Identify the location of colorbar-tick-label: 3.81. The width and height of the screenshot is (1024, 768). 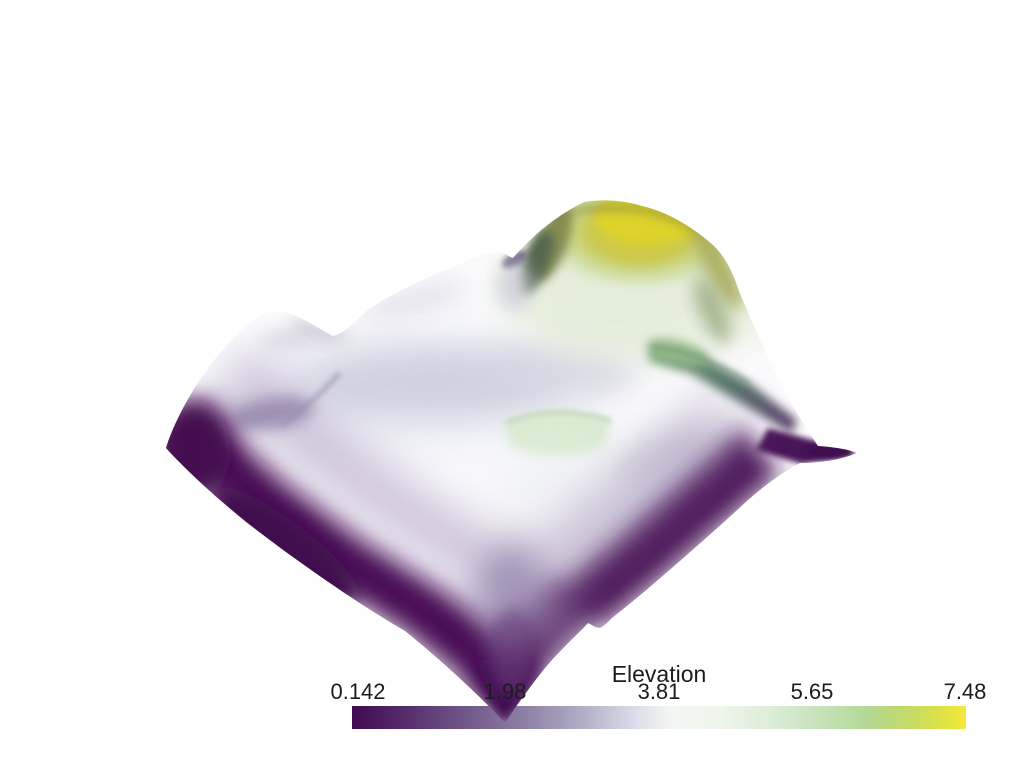
(659, 691).